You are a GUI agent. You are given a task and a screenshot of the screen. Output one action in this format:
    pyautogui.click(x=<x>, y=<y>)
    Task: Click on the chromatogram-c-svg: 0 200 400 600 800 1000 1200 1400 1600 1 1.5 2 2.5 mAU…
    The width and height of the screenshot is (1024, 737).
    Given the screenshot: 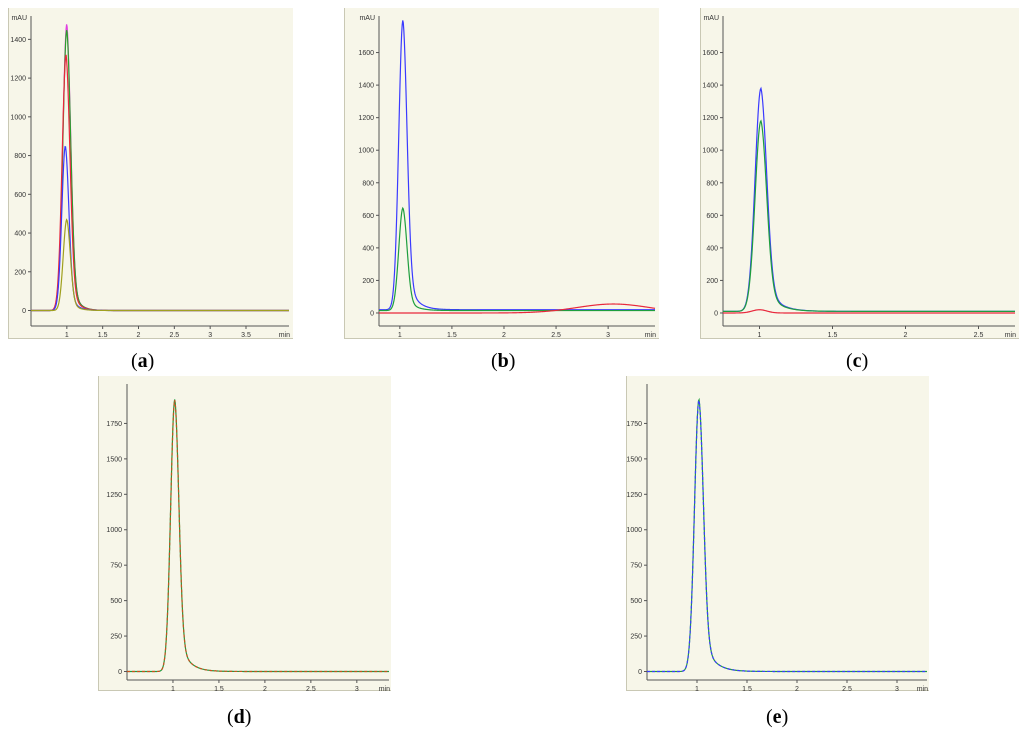 What is the action you would take?
    pyautogui.click(x=859, y=177)
    